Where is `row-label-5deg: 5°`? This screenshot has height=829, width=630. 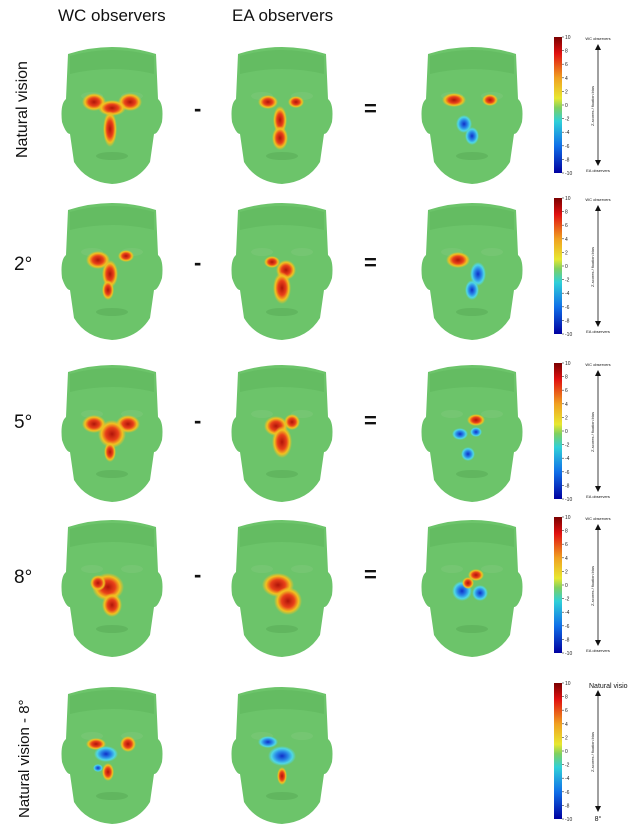 row-label-5deg: 5° is located at coordinates (23, 422).